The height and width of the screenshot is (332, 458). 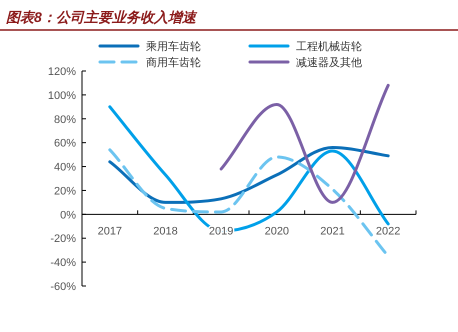 I want to click on y-tick-label: 100%, so click(x=62, y=96).